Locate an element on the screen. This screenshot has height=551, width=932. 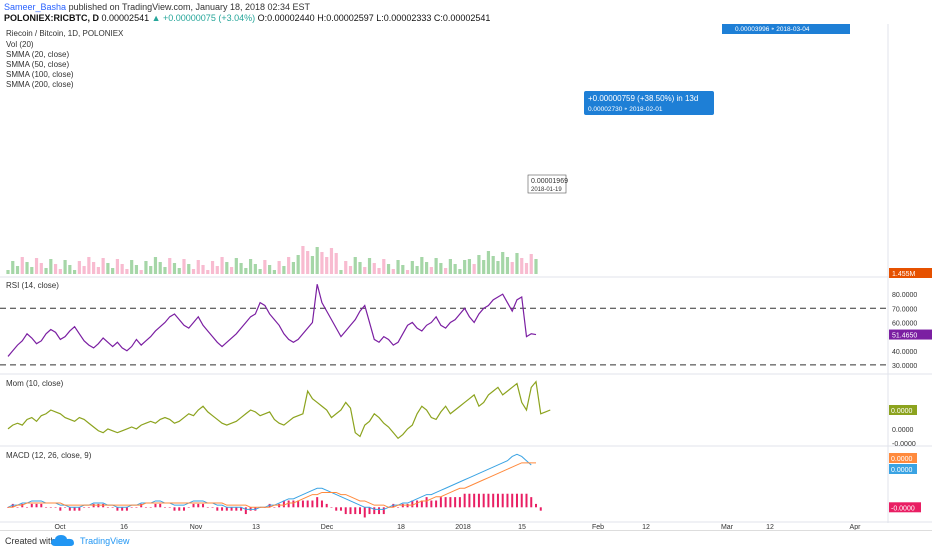
low-marker-box is located at coordinates (547, 184).